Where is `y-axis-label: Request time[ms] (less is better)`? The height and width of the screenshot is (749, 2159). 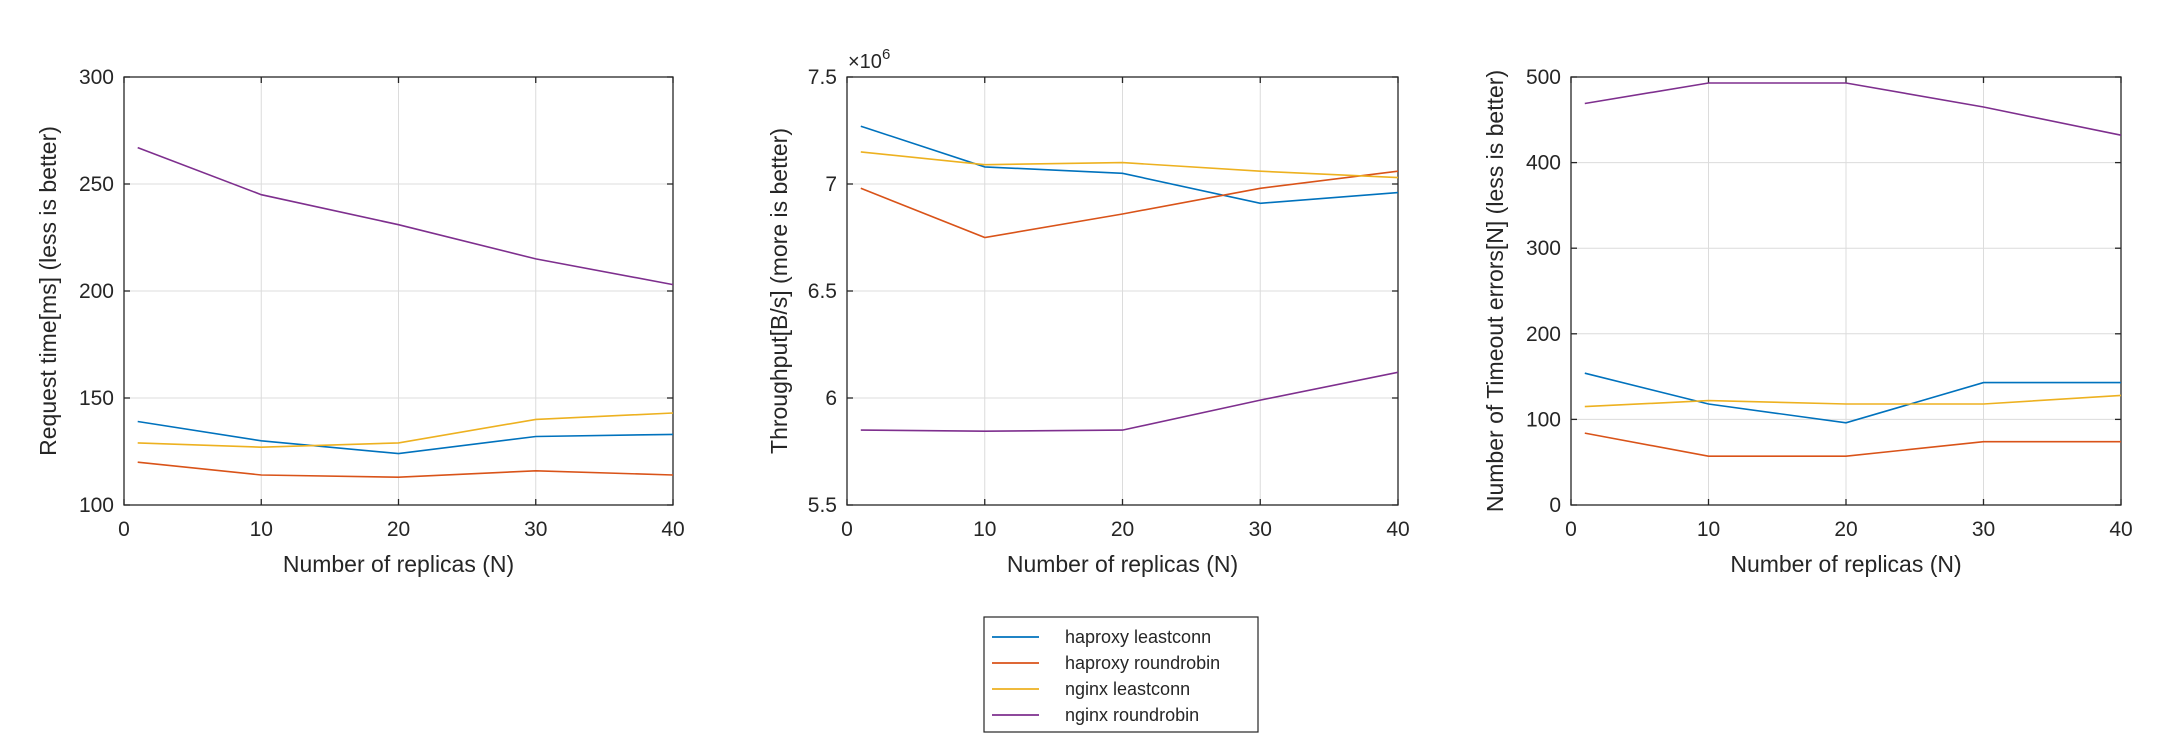
y-axis-label: Request time[ms] (less is better) is located at coordinates (48, 291).